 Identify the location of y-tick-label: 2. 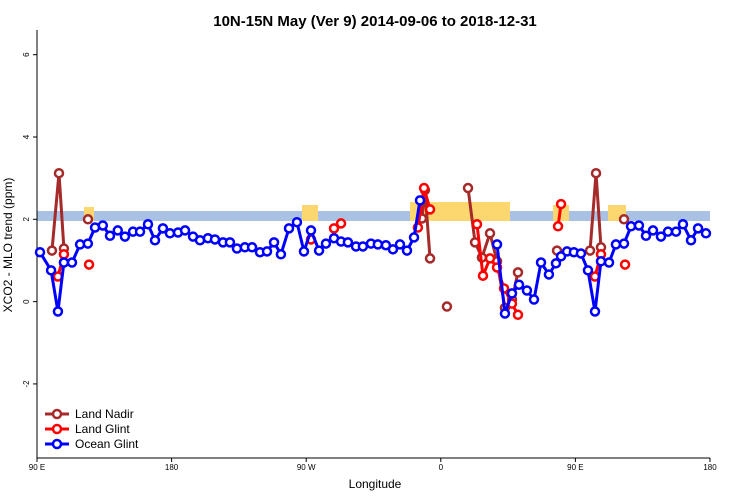
(26, 219).